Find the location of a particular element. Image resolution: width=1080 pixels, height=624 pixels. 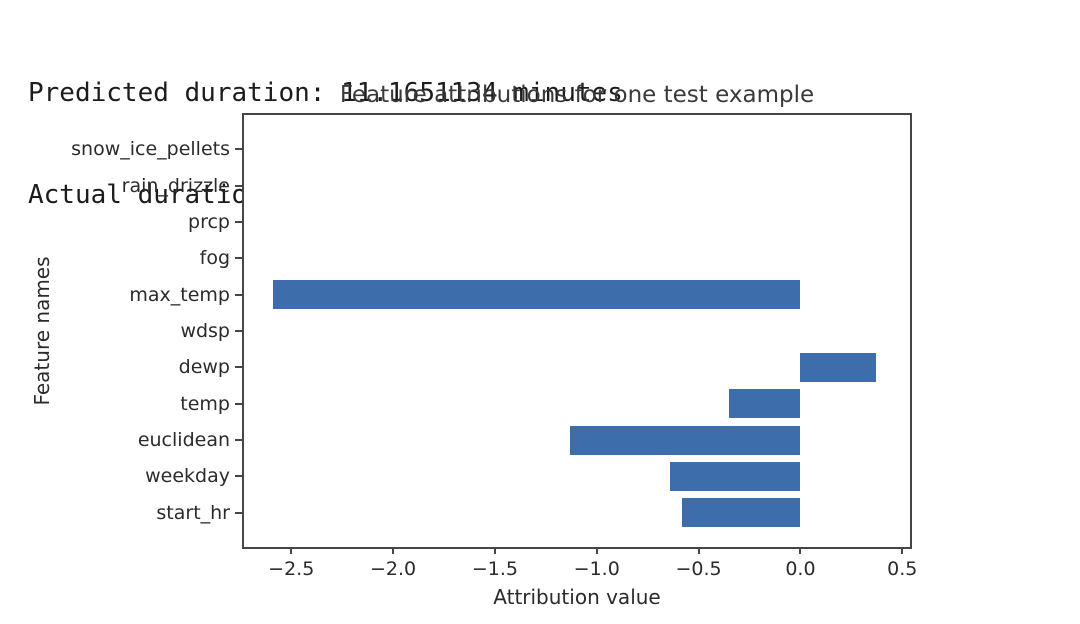

y-tick-label-prcp: prcp is located at coordinates (209, 221).